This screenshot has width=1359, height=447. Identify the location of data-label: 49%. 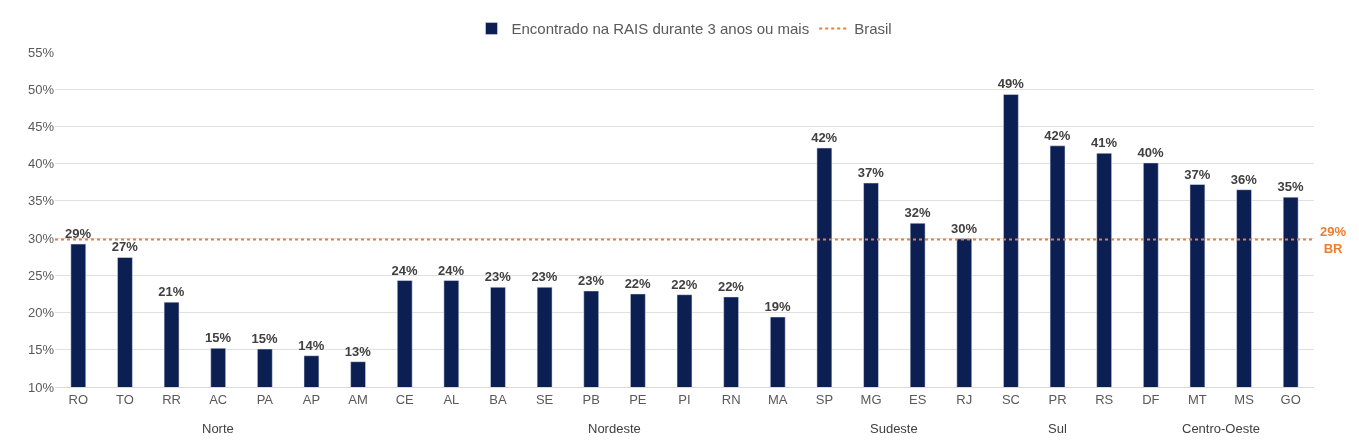
(1011, 84).